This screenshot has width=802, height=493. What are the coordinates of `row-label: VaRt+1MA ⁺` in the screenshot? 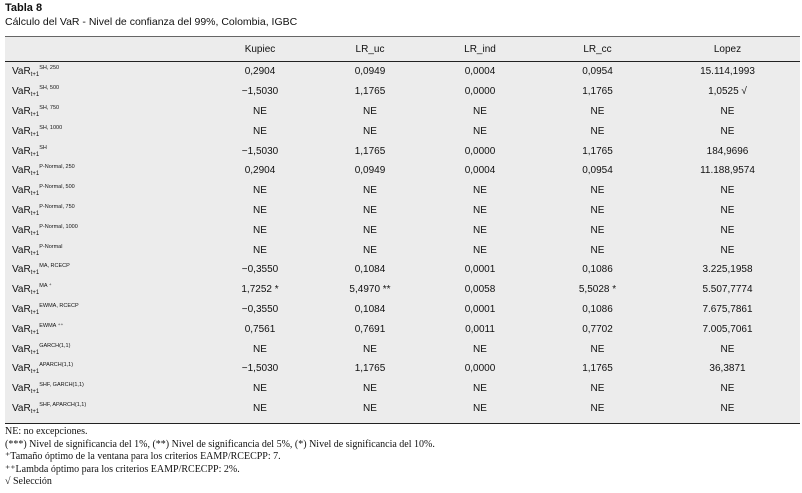 It's located at (102, 290).